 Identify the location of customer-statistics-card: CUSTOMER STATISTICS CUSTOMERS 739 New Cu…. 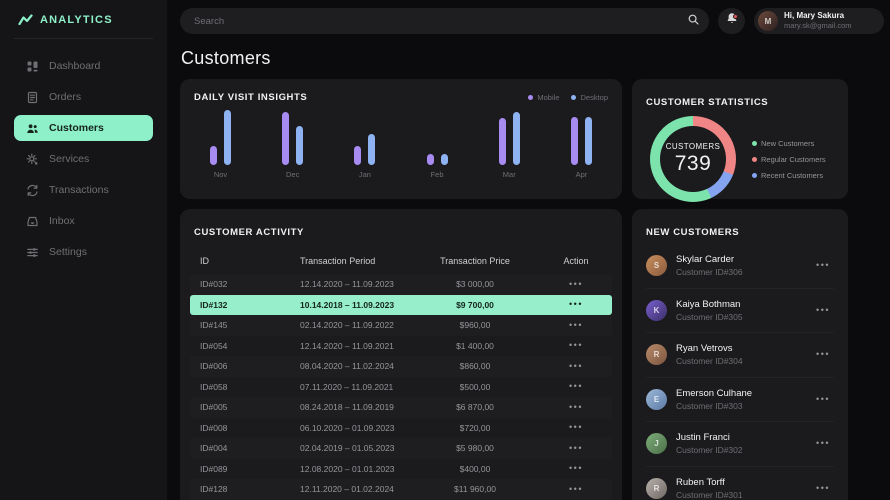
(740, 140).